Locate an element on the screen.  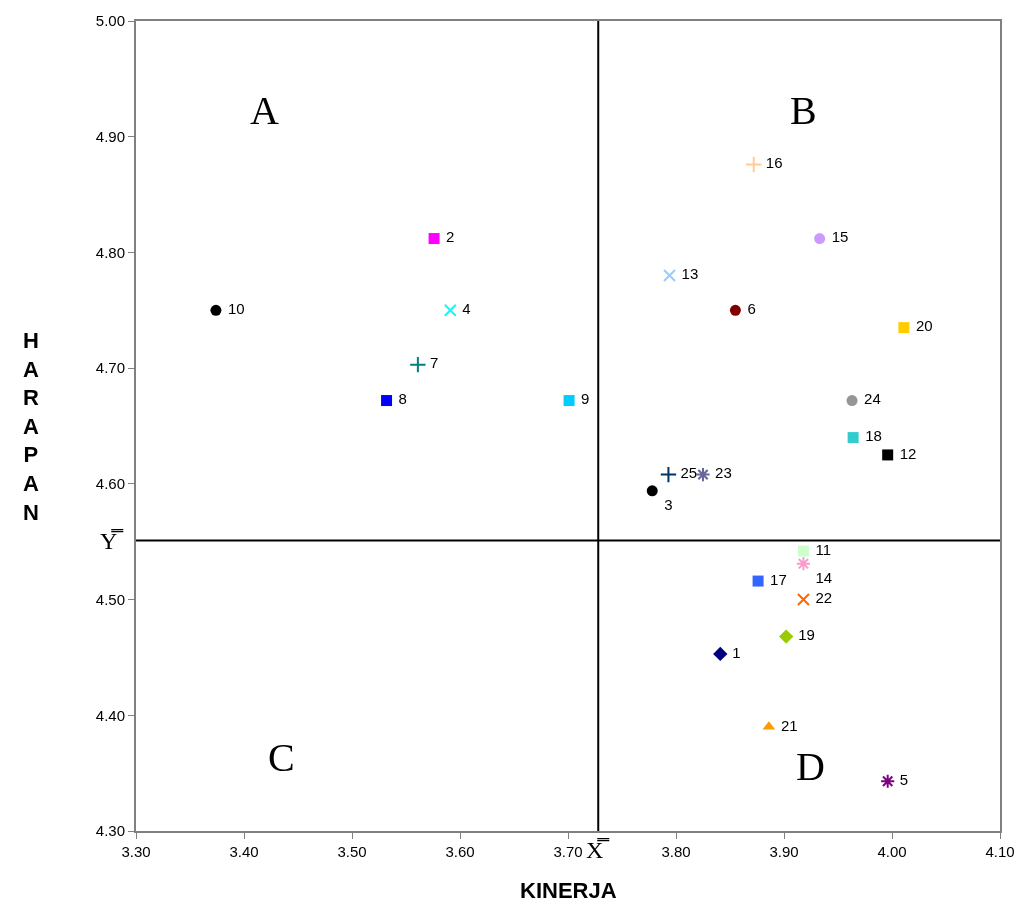
x-tick-label: 3.40 is located at coordinates (244, 851).